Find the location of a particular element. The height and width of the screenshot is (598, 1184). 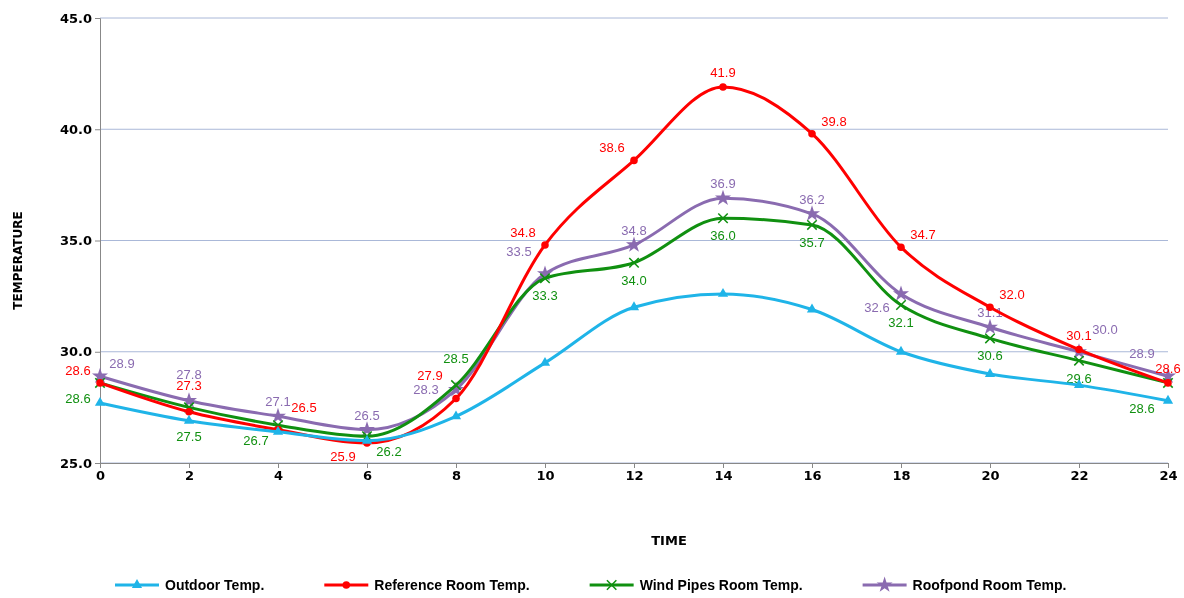

x-tick-label: 12 is located at coordinates (634, 476).